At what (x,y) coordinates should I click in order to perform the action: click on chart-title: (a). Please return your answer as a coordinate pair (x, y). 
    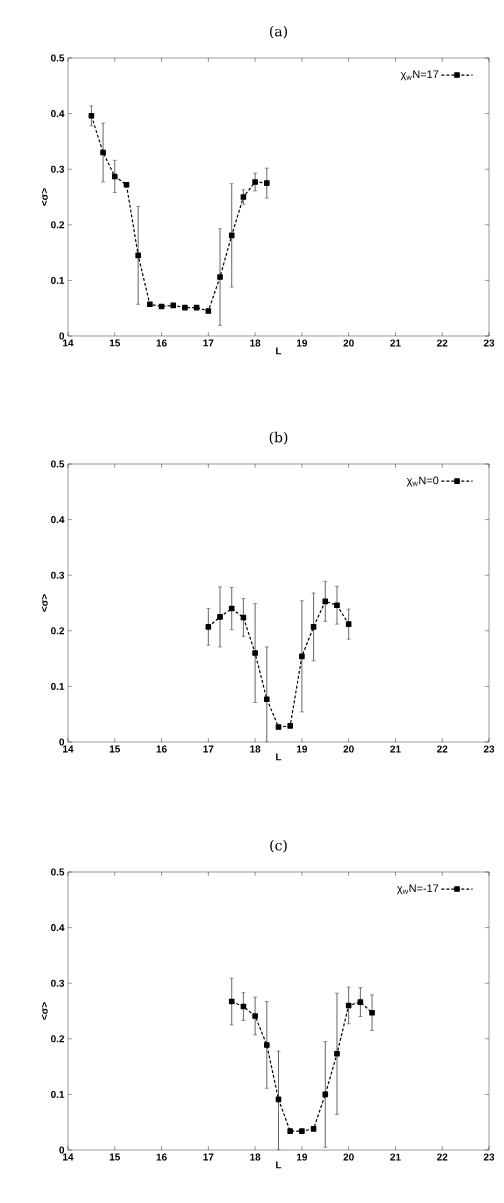
    Looking at the image, I should click on (278, 32).